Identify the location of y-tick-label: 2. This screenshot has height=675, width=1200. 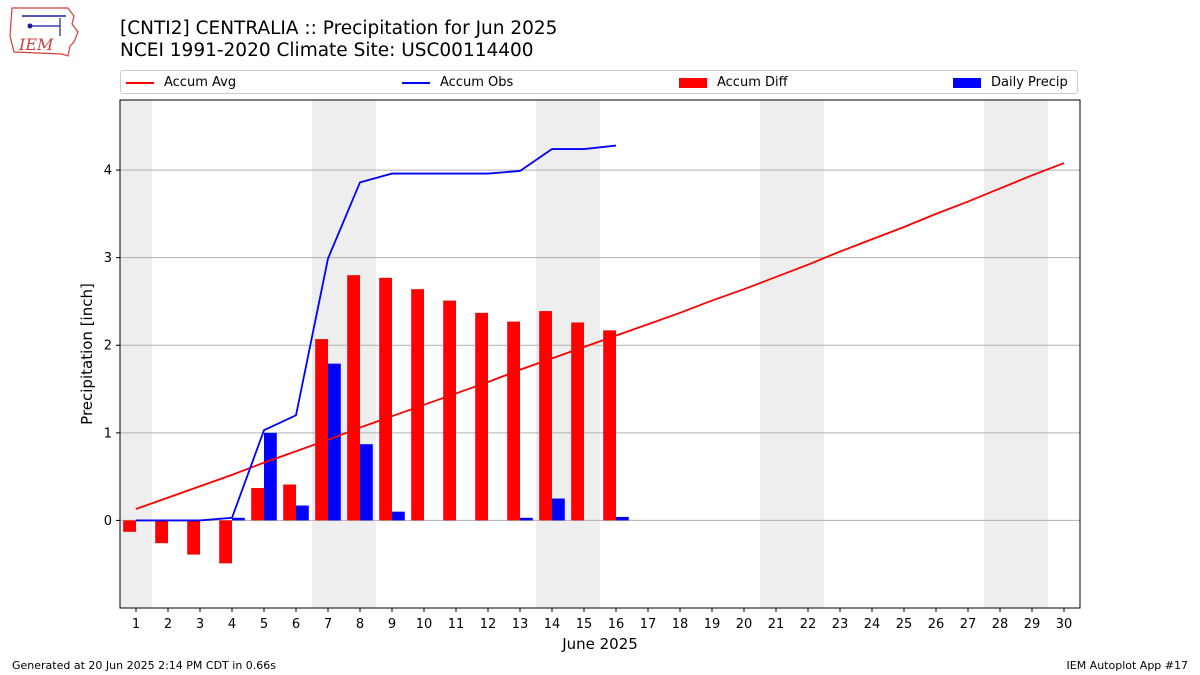
(108, 346).